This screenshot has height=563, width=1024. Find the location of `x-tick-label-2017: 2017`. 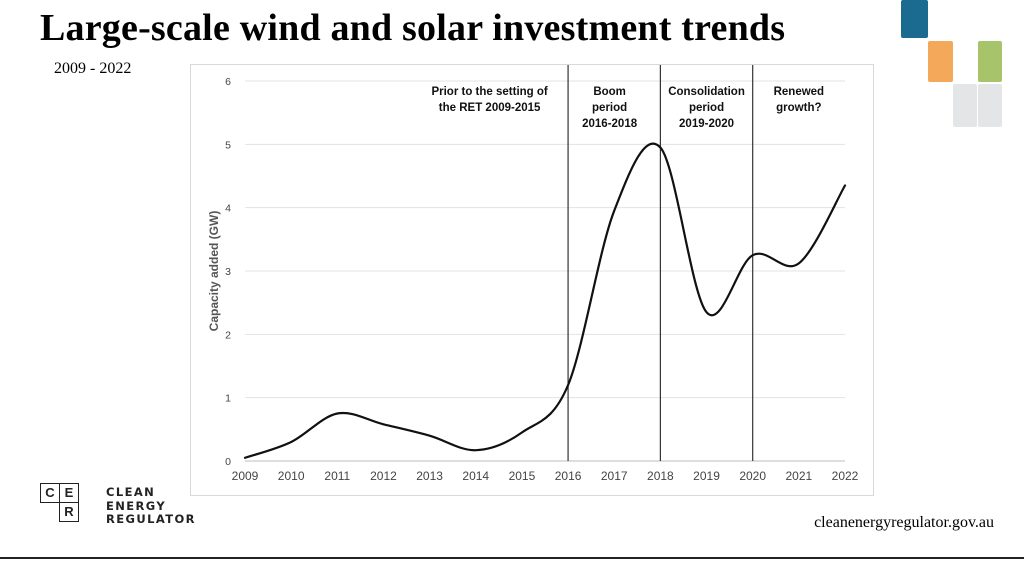

x-tick-label-2017: 2017 is located at coordinates (614, 476).